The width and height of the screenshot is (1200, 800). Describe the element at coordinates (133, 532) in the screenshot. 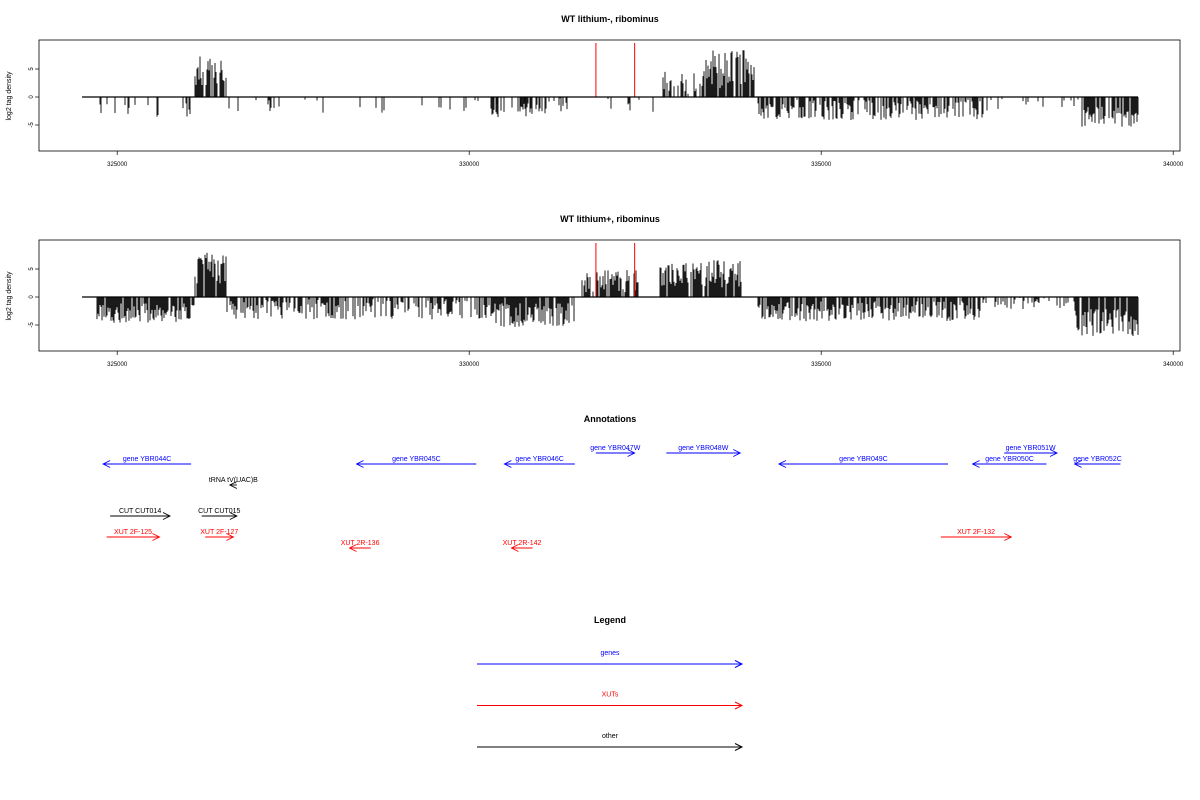

I see `feature-label: XUT 2F-125` at that location.